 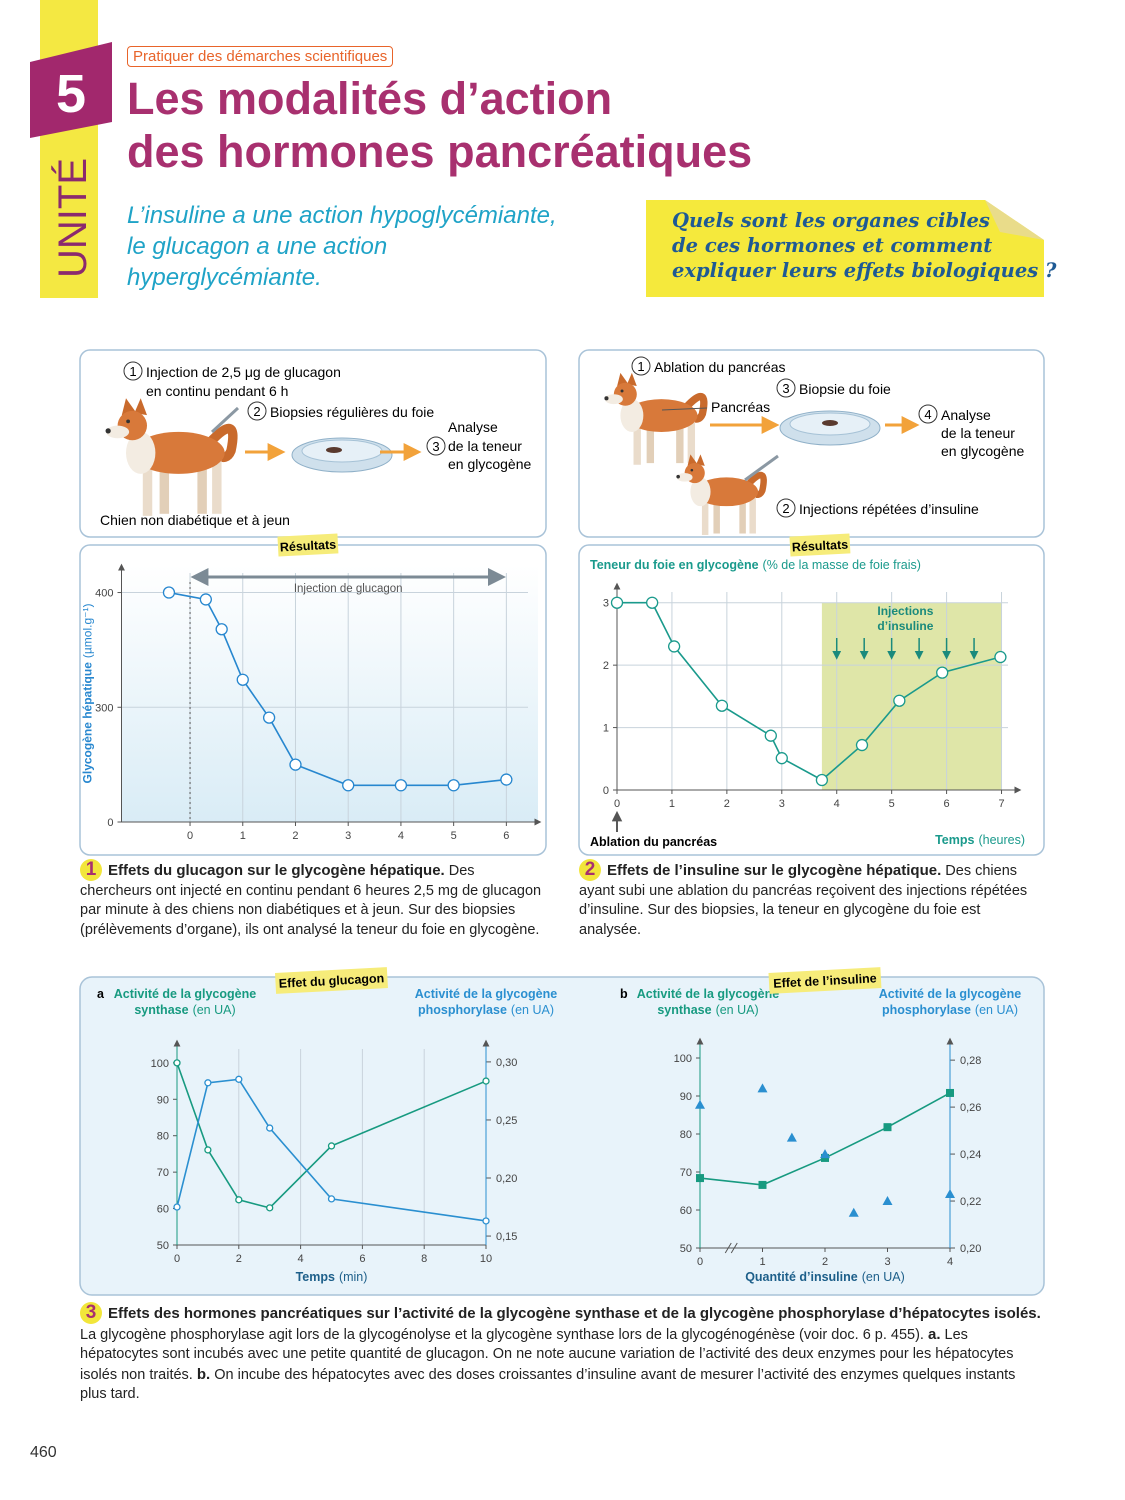 What do you see at coordinates (88, 723) in the screenshot?
I see `y-axis-label: Glycogène hépatique` at bounding box center [88, 723].